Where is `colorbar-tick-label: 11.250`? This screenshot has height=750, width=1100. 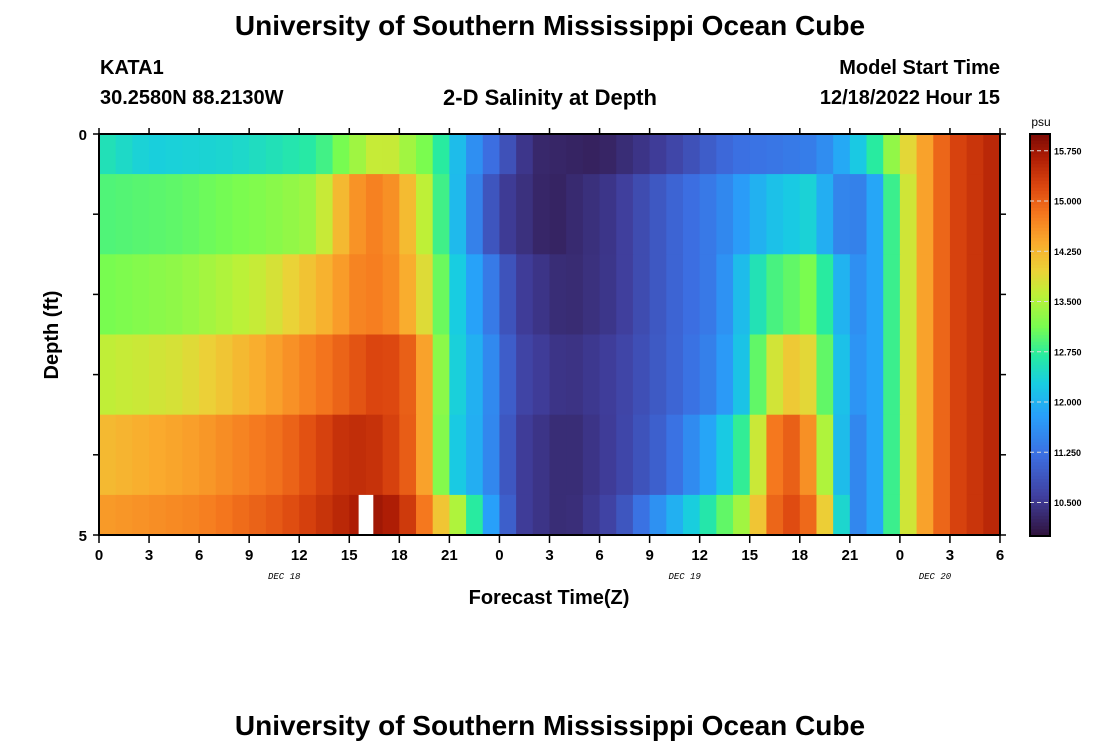
colorbar-tick-label: 11.250 is located at coordinates (1067, 453).